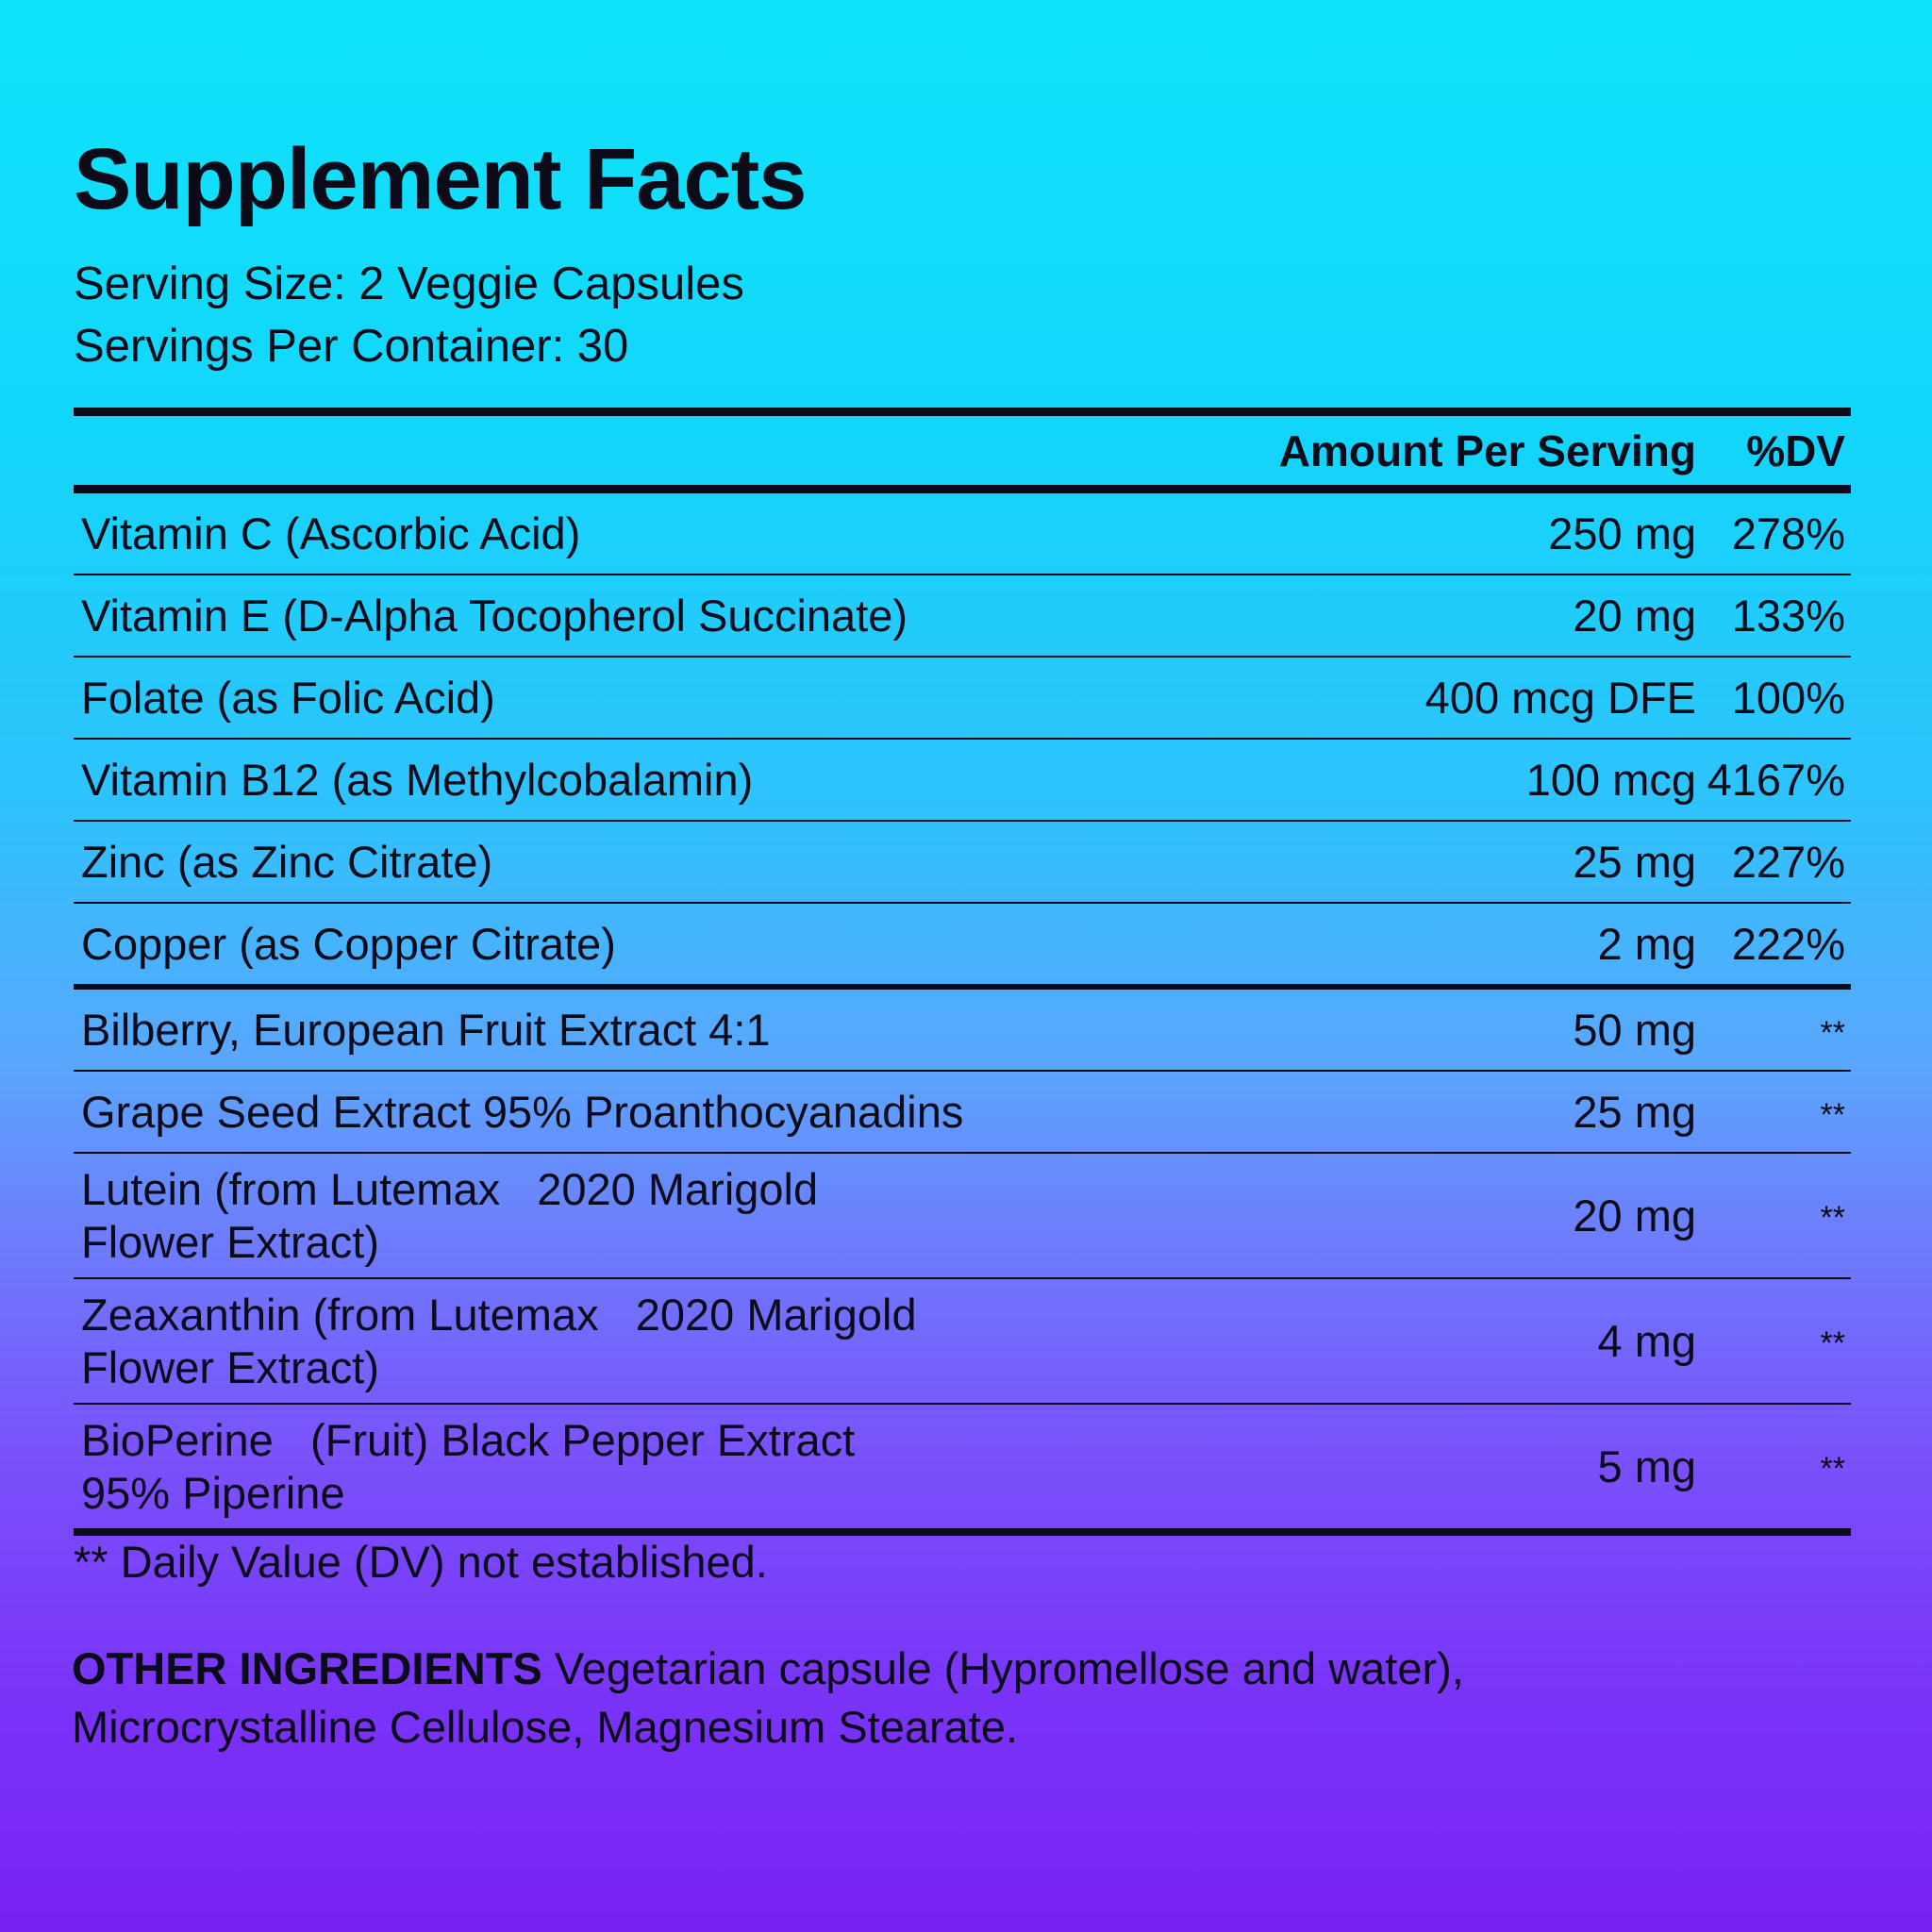  What do you see at coordinates (352, 347) in the screenshot?
I see `servings-per-container: Servings Per Container: 30` at bounding box center [352, 347].